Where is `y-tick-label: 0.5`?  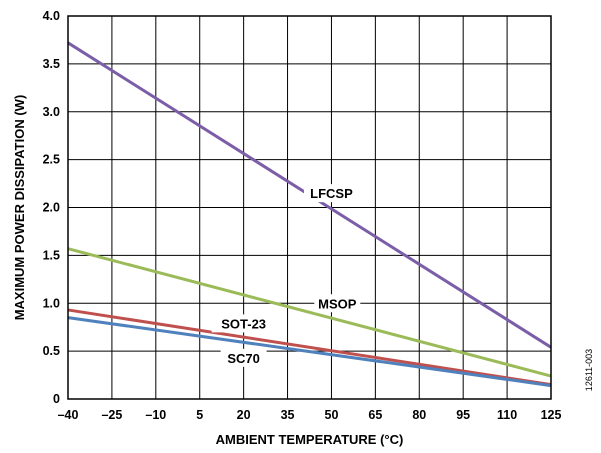
y-tick-label: 0.5 is located at coordinates (51, 351).